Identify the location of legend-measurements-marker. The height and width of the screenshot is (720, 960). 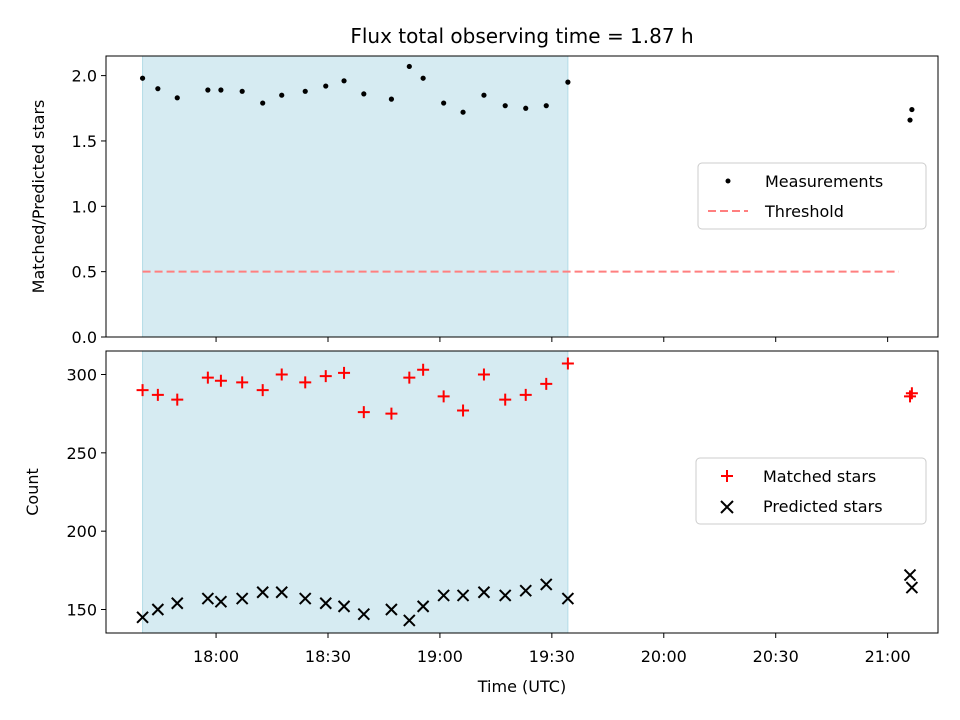
(728, 181).